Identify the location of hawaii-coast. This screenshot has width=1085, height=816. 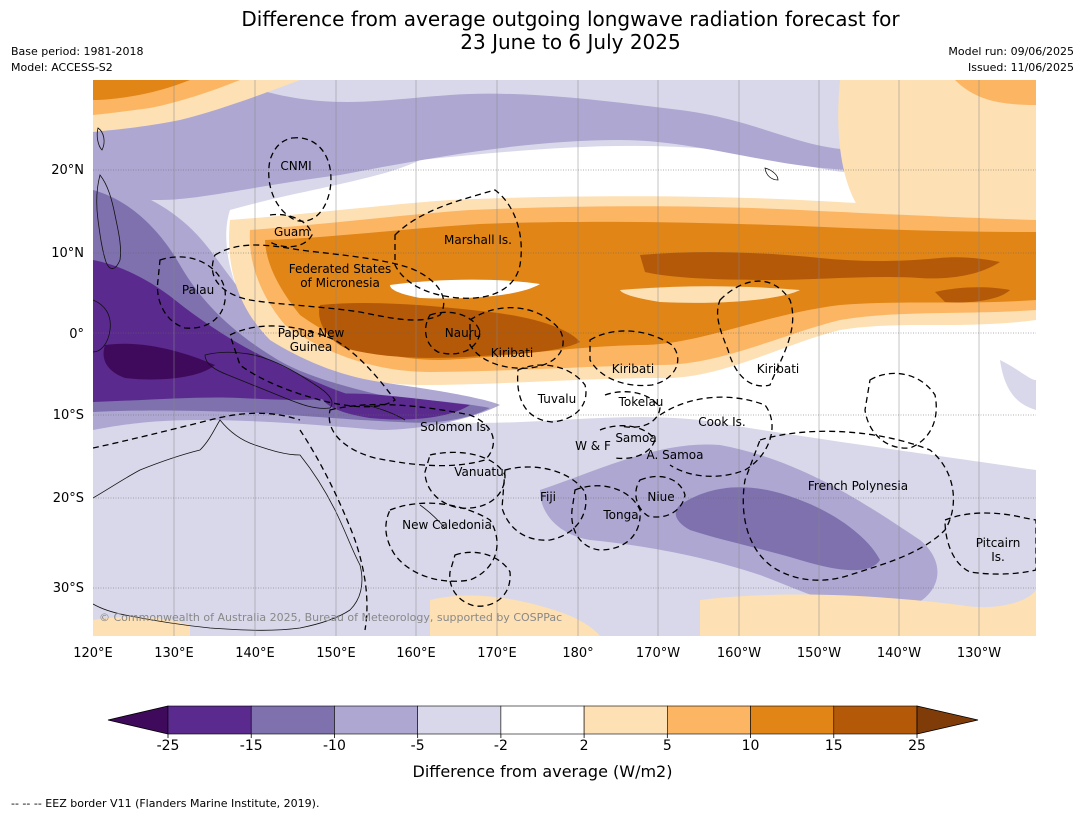
(771, 174).